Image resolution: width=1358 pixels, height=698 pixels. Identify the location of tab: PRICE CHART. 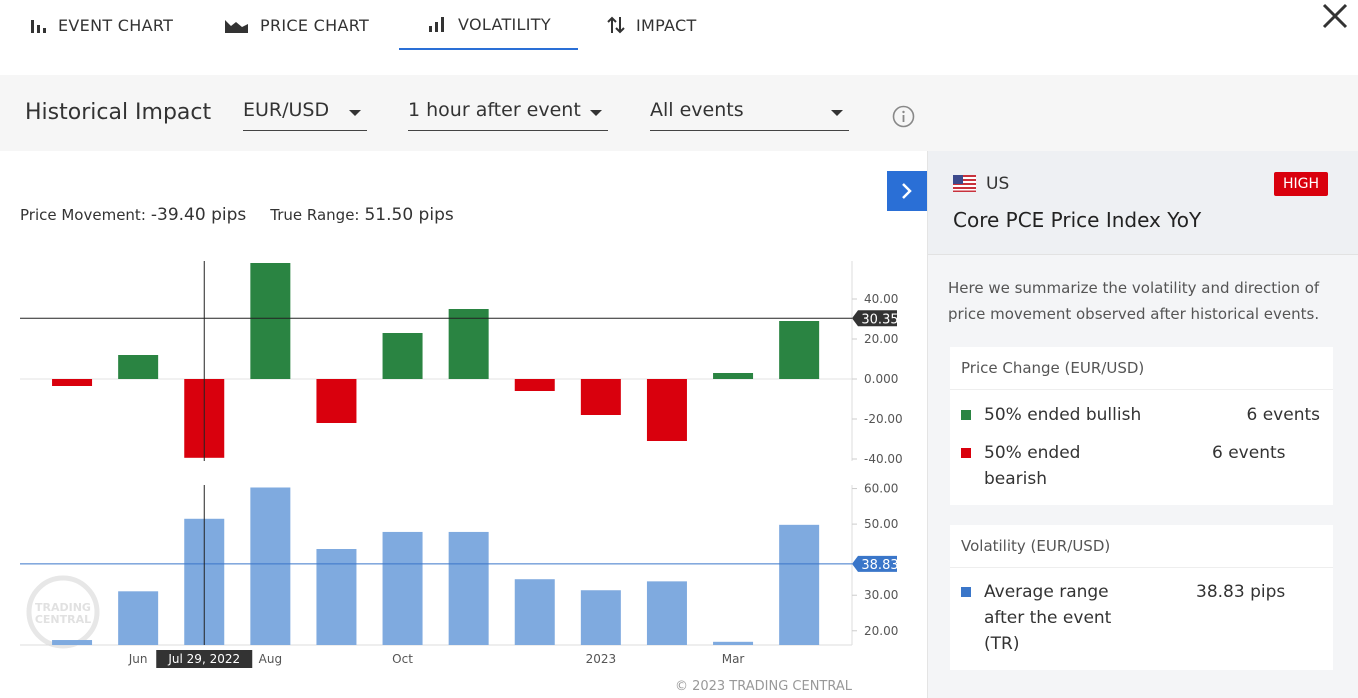
(296, 25).